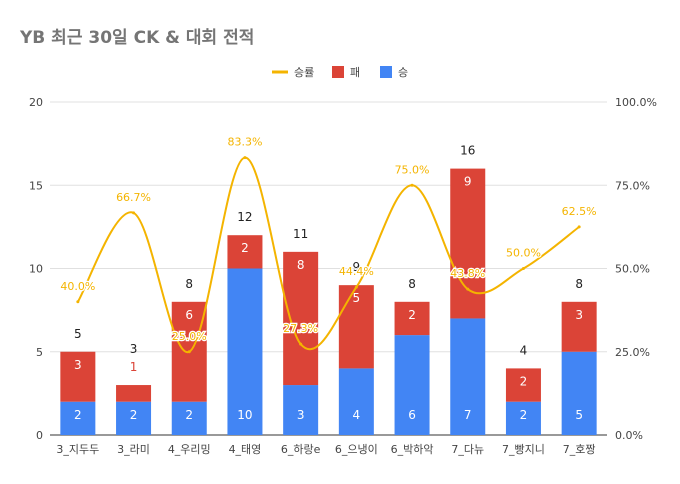  Describe the element at coordinates (412, 415) in the screenshot. I see `bar-win-label: 6` at that location.